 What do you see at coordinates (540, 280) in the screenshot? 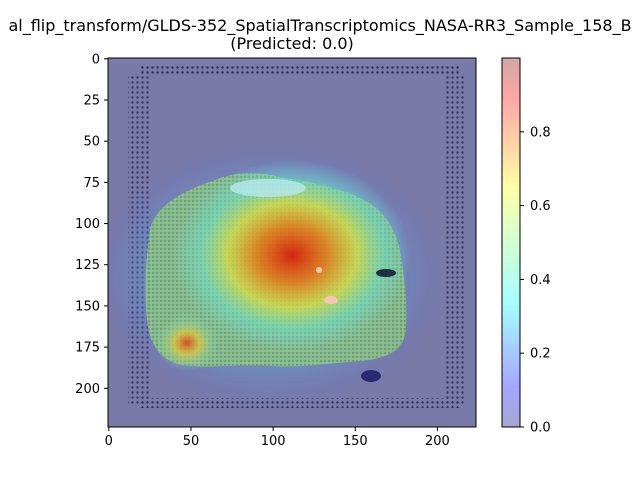
I see `colorbar-tick-label: 0.4` at bounding box center [540, 280].